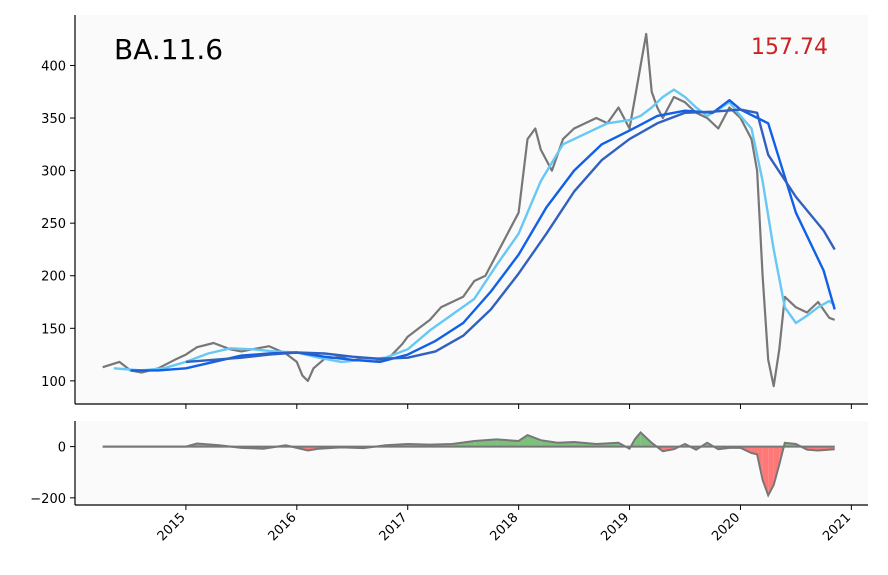 Image resolution: width=888 pixels, height=575 pixels. What do you see at coordinates (394, 527) in the screenshot?
I see `x-tick-label: 2017` at bounding box center [394, 527].